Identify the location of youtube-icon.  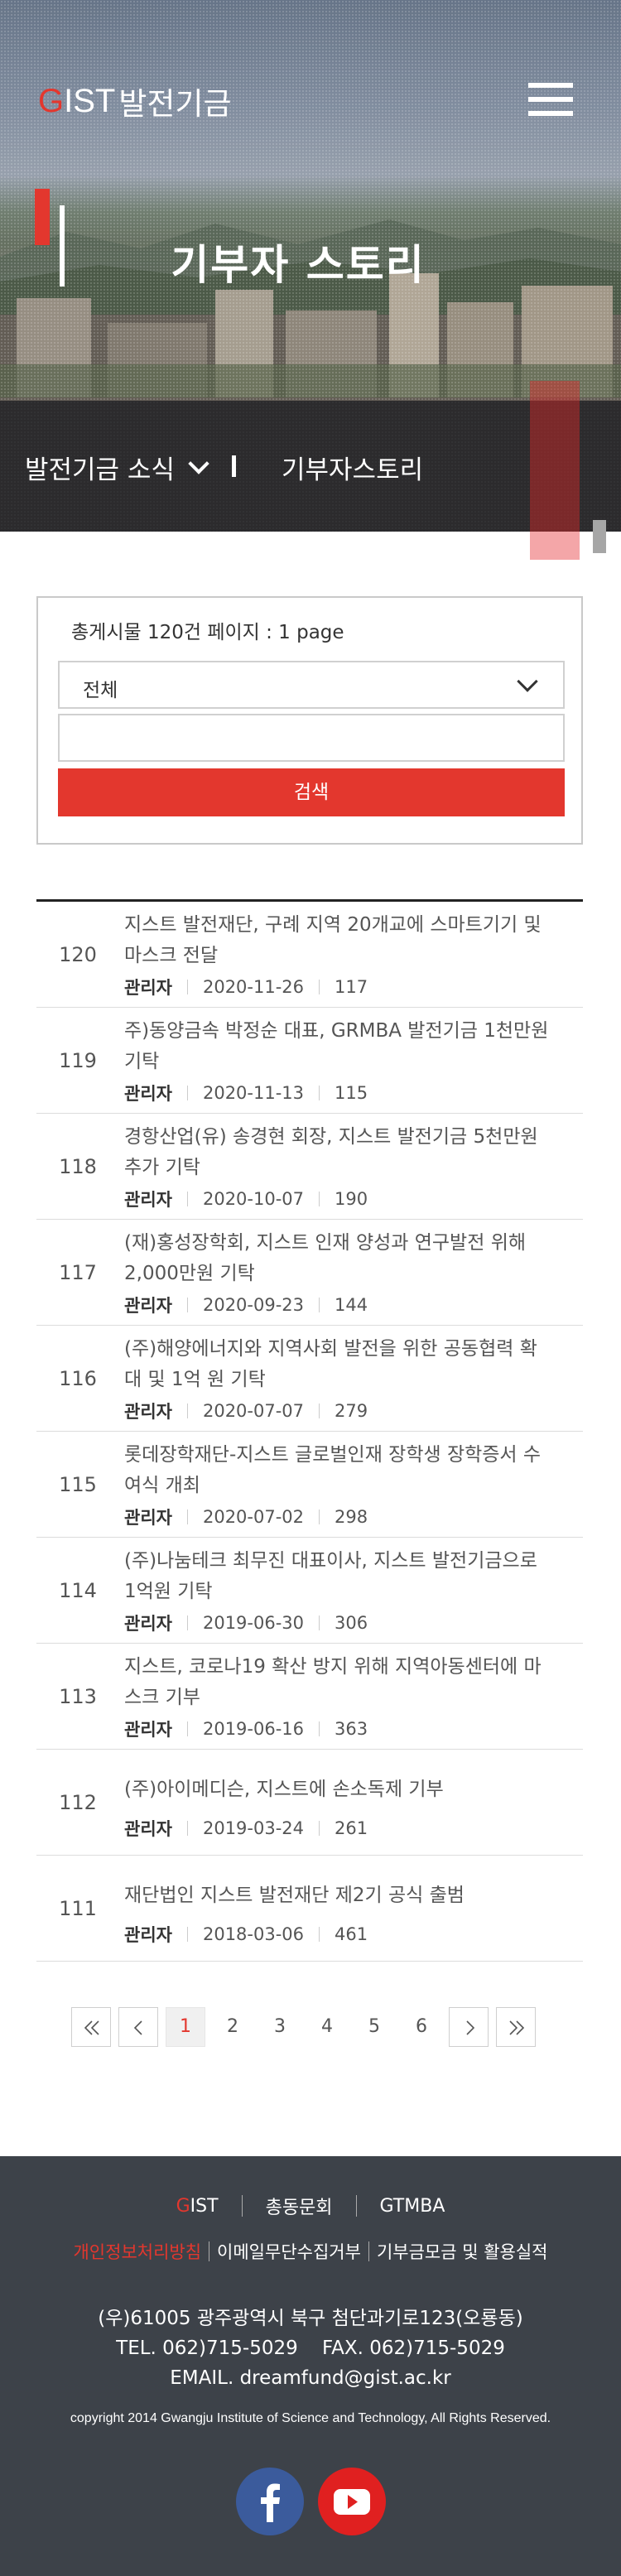
(352, 2501).